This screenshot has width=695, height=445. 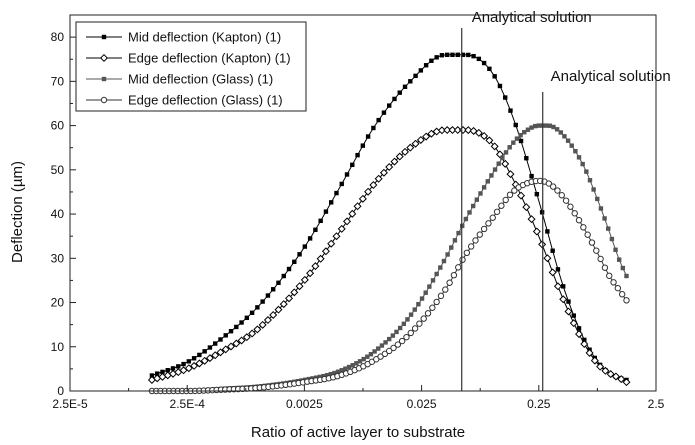 I want to click on x-tick-label: 0.0025, so click(x=304, y=404).